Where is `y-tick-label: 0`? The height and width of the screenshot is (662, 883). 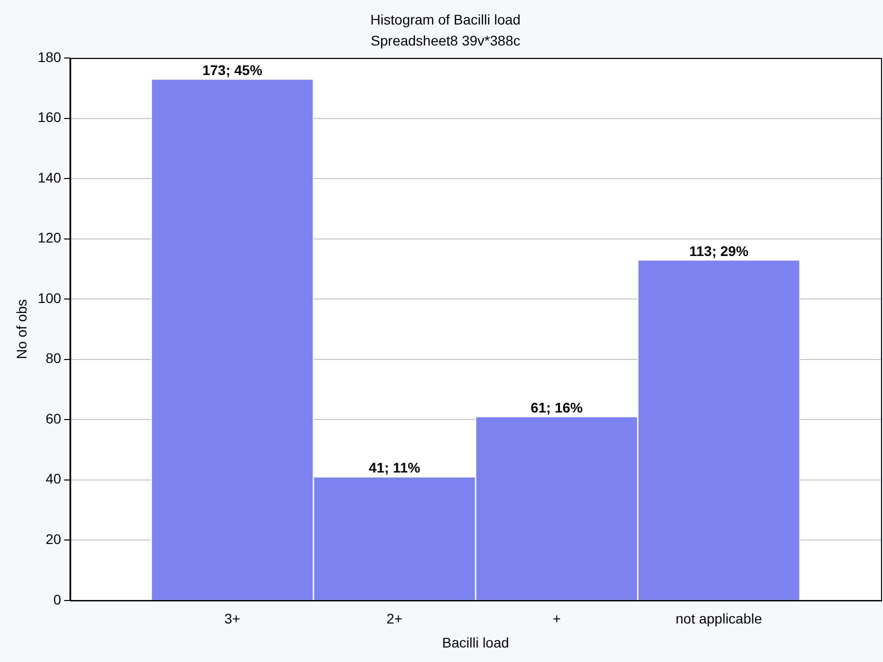 y-tick-label: 0 is located at coordinates (57, 599).